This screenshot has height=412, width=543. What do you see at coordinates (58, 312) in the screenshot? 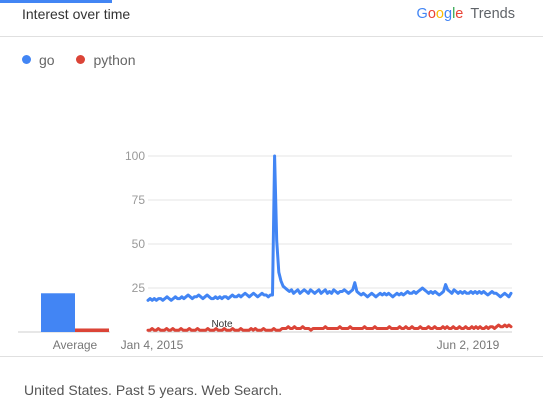
I see `average-bar-go` at bounding box center [58, 312].